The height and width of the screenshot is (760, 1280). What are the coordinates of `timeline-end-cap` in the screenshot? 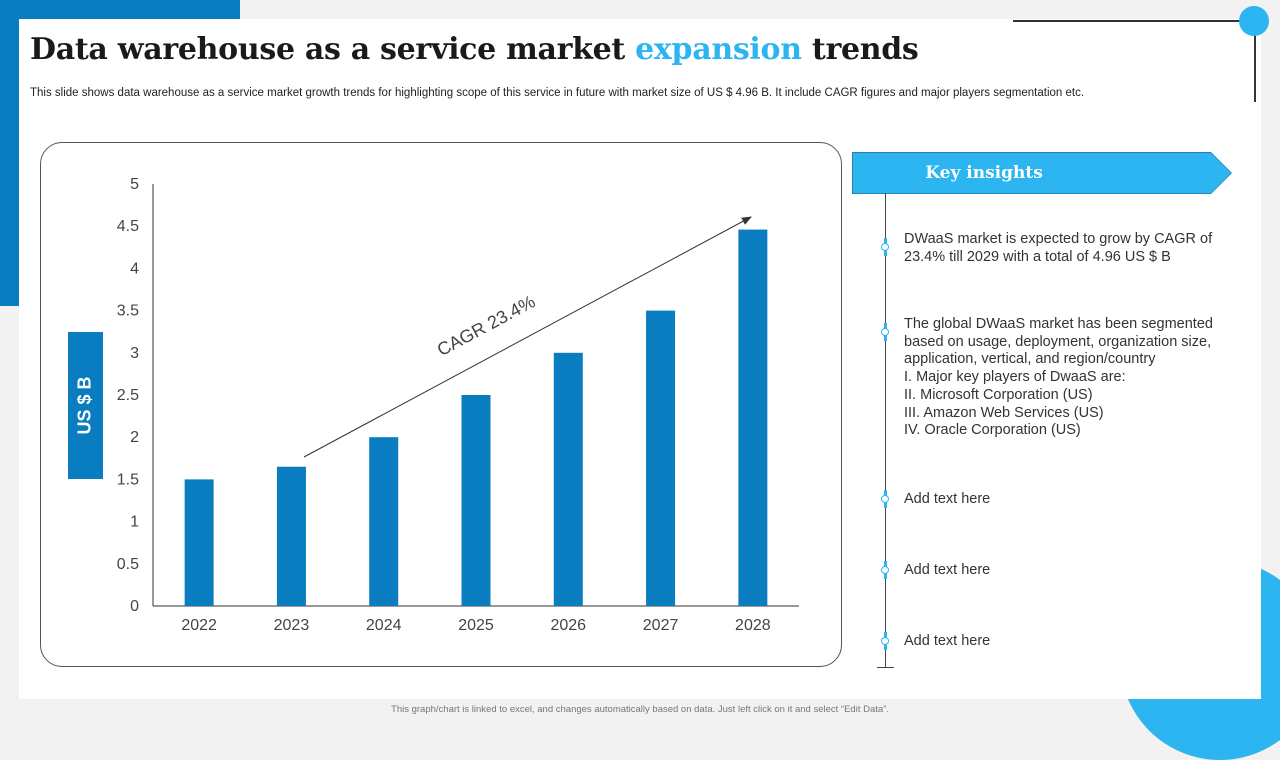 It's located at (885, 667).